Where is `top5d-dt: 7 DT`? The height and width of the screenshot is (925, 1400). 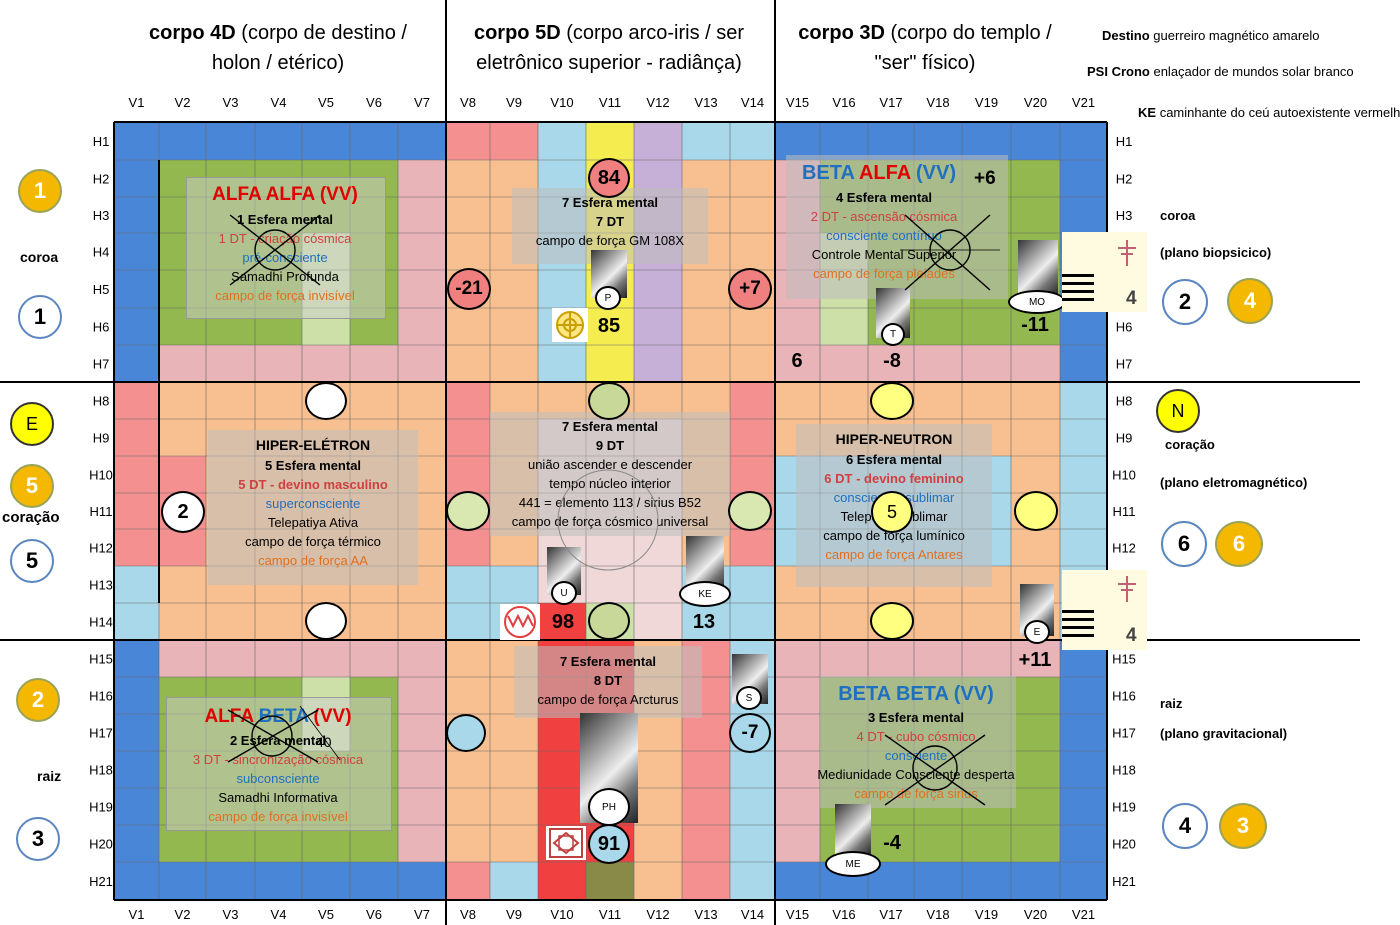
top5d-dt: 7 DT is located at coordinates (610, 221).